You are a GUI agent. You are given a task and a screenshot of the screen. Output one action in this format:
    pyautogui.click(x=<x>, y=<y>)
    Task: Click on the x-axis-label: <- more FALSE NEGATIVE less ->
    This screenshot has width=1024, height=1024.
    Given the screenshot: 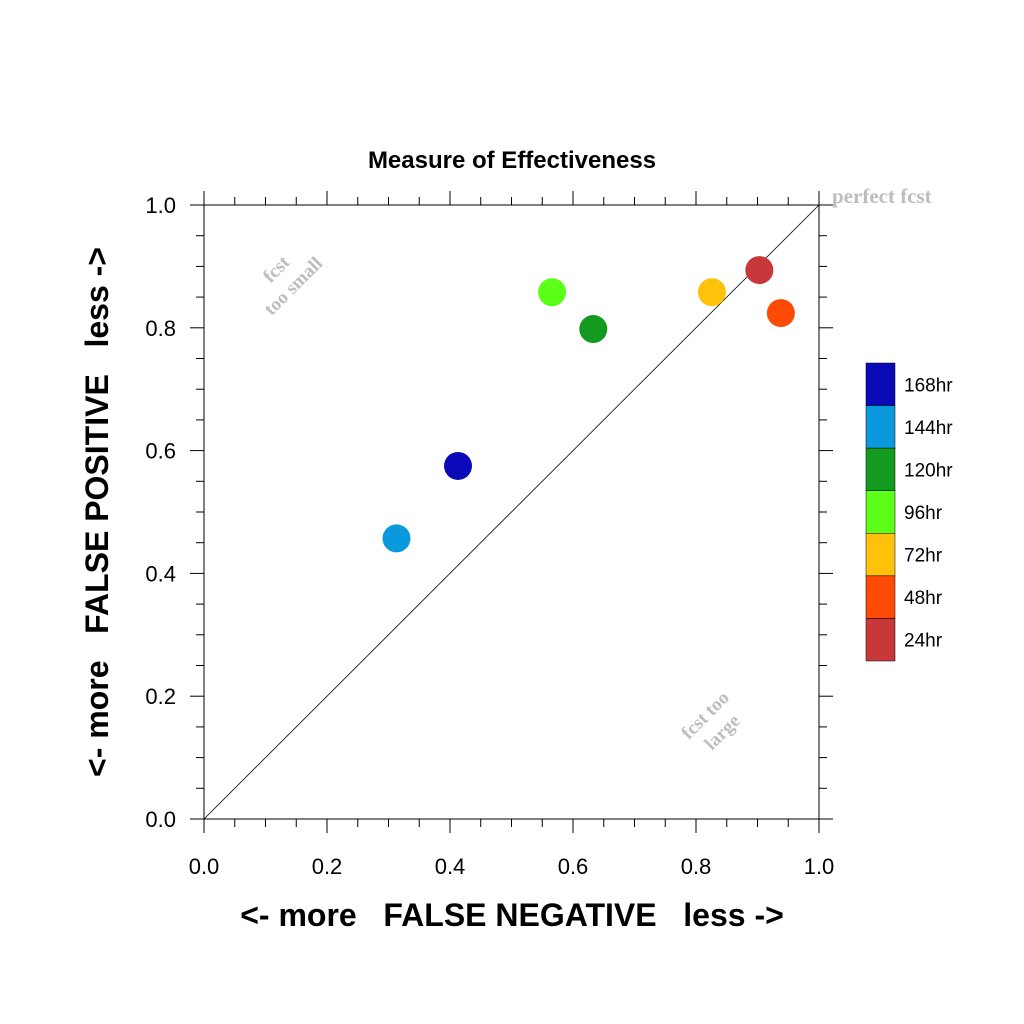 What is the action you would take?
    pyautogui.click(x=512, y=915)
    